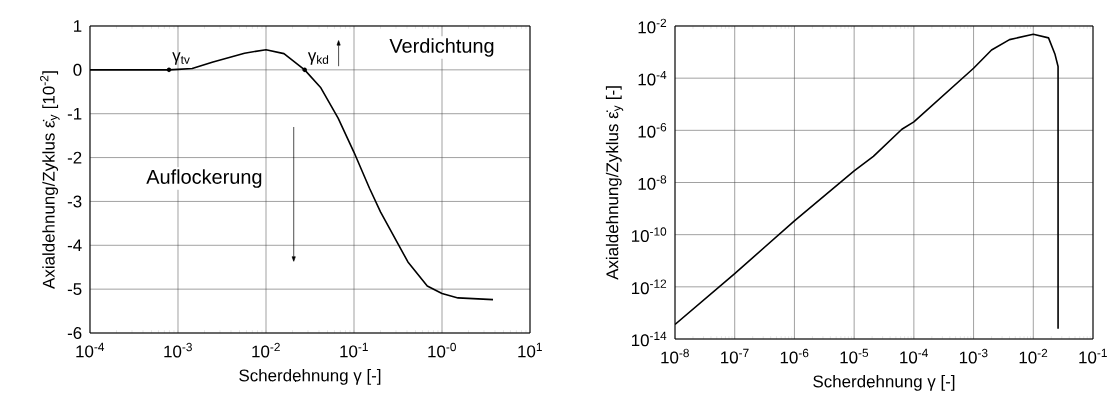 This screenshot has height=404, width=1111. What do you see at coordinates (649, 339) in the screenshot?
I see `y-tick-label: 10$^{-14}$` at bounding box center [649, 339].